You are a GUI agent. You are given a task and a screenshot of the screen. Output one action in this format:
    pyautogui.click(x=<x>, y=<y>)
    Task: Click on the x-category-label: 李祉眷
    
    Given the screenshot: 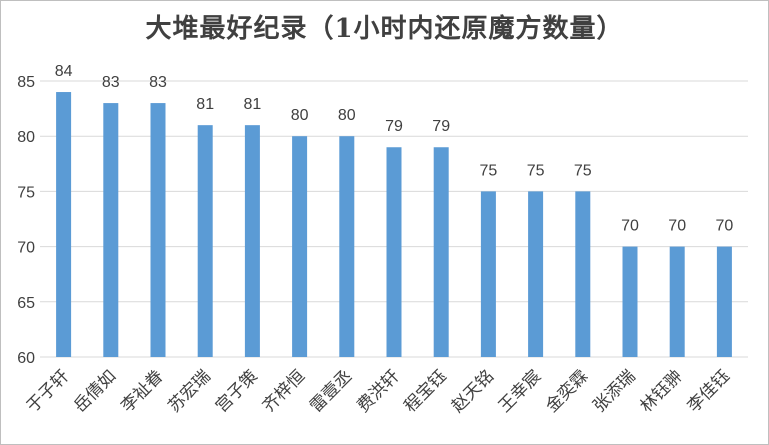 What is the action you would take?
    pyautogui.click(x=142, y=391)
    